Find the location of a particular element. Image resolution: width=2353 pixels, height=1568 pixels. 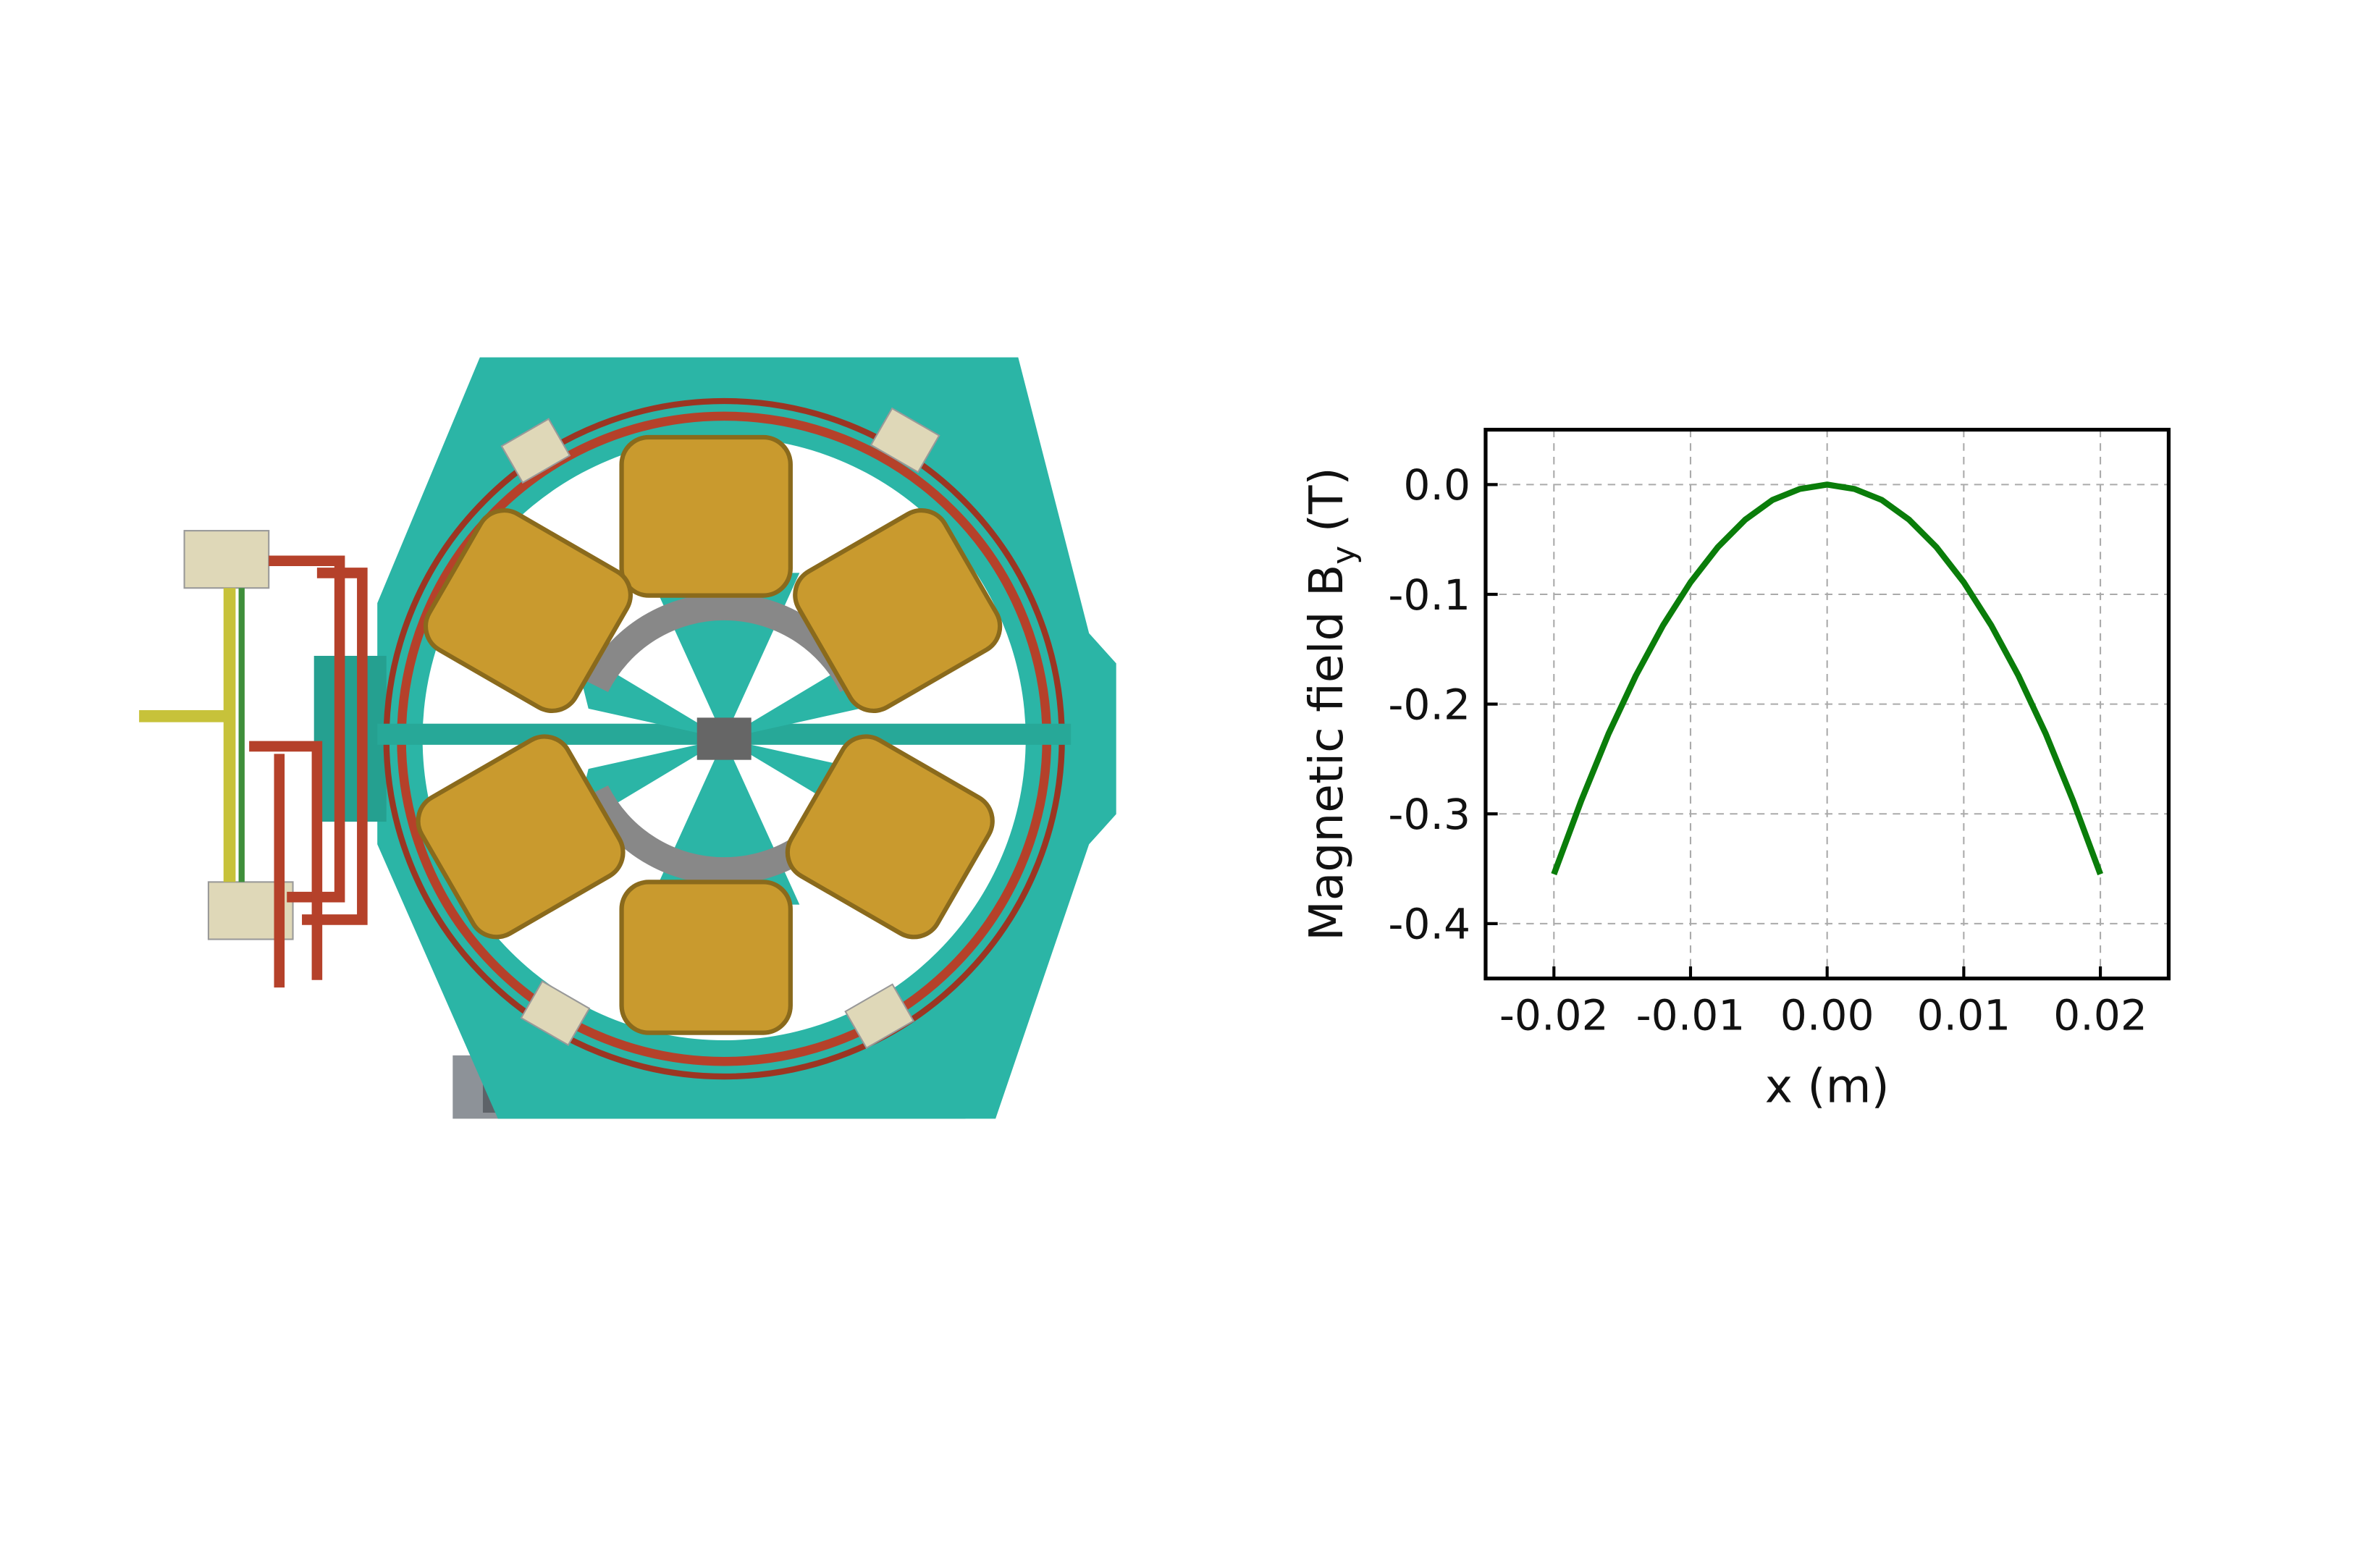

y-tick-label: -0.2 is located at coordinates (1429, 704).